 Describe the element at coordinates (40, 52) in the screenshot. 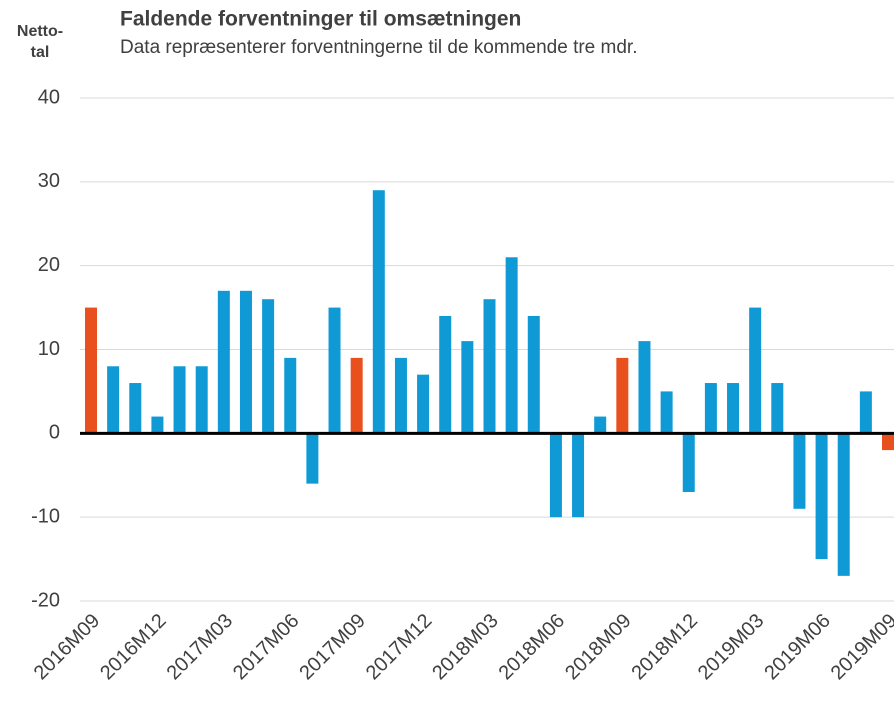

I see `y-axis-label: tal` at that location.